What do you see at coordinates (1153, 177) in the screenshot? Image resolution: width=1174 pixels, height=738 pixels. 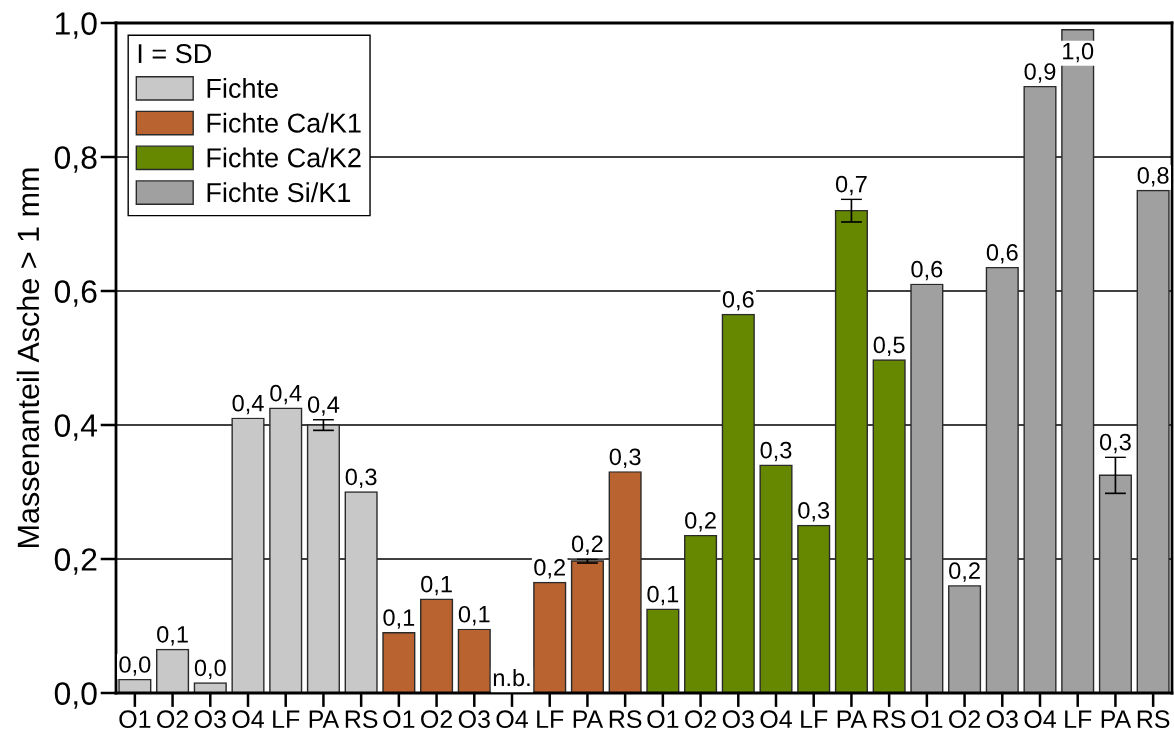 I see `data-label: 0,8` at bounding box center [1153, 177].